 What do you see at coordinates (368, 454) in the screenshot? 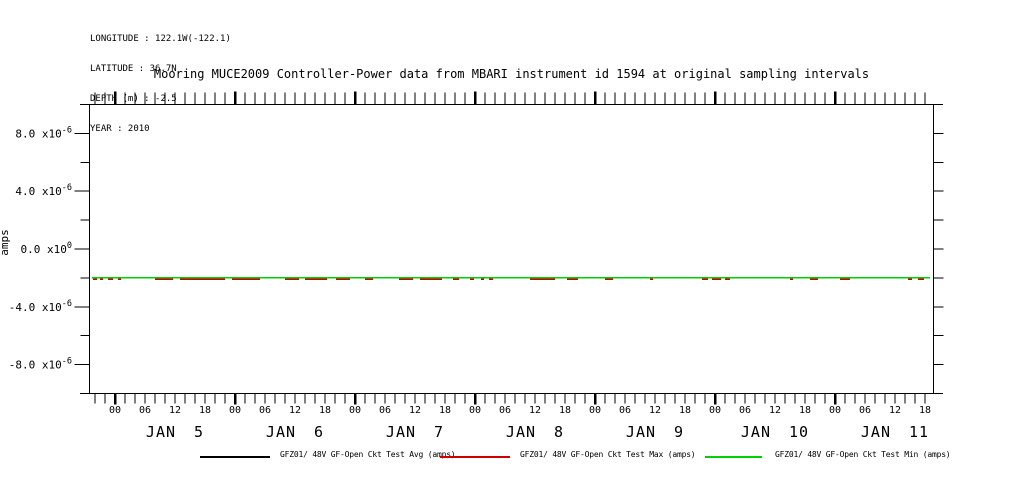
I see `legend-label-avg: GFZ01/ 48V GF-Open Ckt Test Avg (amps)` at bounding box center [368, 454].